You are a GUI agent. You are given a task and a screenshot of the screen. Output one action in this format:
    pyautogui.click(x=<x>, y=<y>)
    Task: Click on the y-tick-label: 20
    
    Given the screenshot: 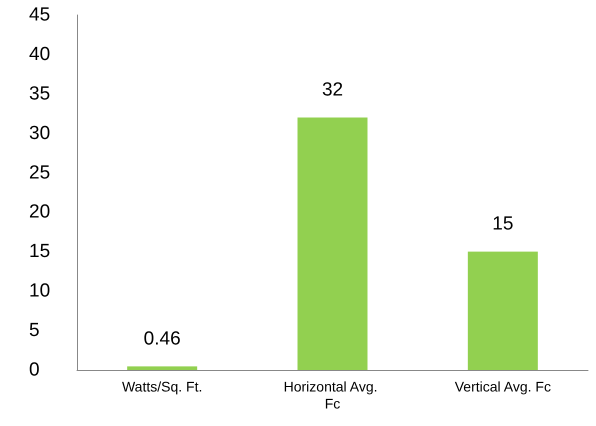 What is the action you would take?
    pyautogui.click(x=39, y=212)
    